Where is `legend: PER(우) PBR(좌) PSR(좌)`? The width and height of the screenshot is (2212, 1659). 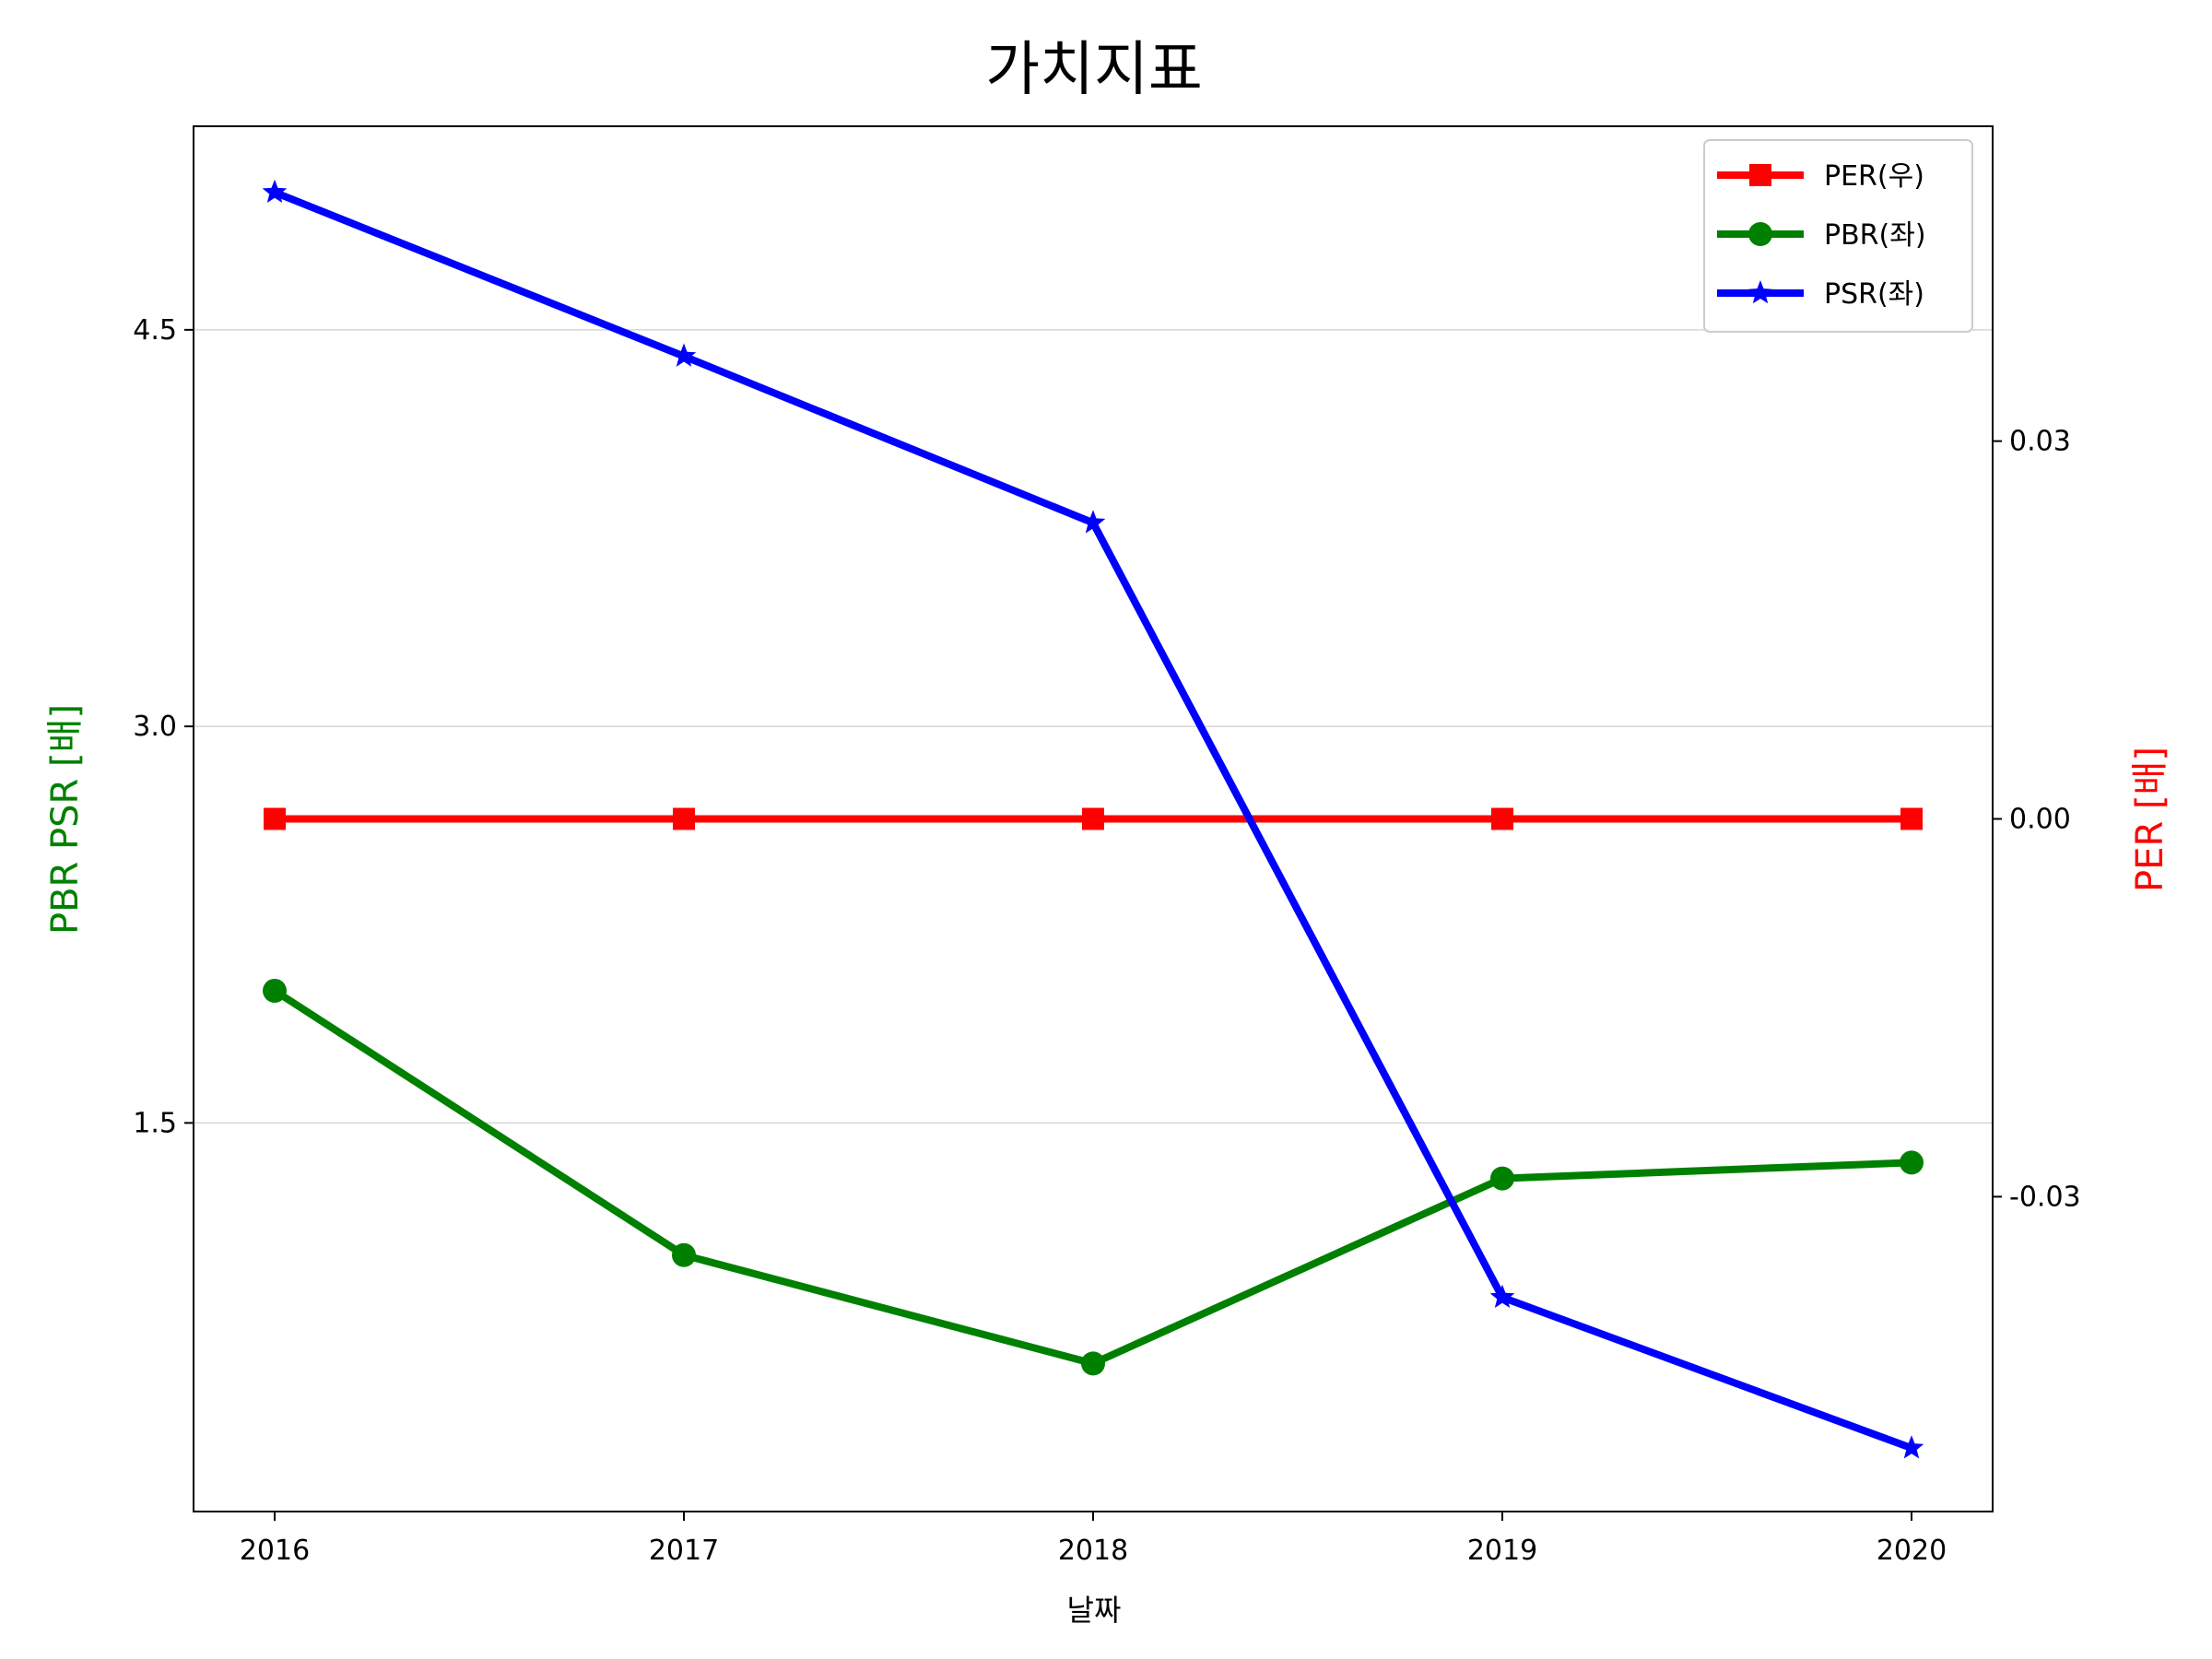
legend: PER(우) PBR(좌) PSR(좌) is located at coordinates (1838, 236).